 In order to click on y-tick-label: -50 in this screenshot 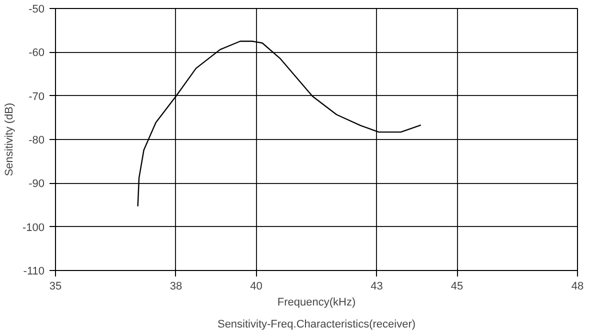, I will do `click(36, 10)`.